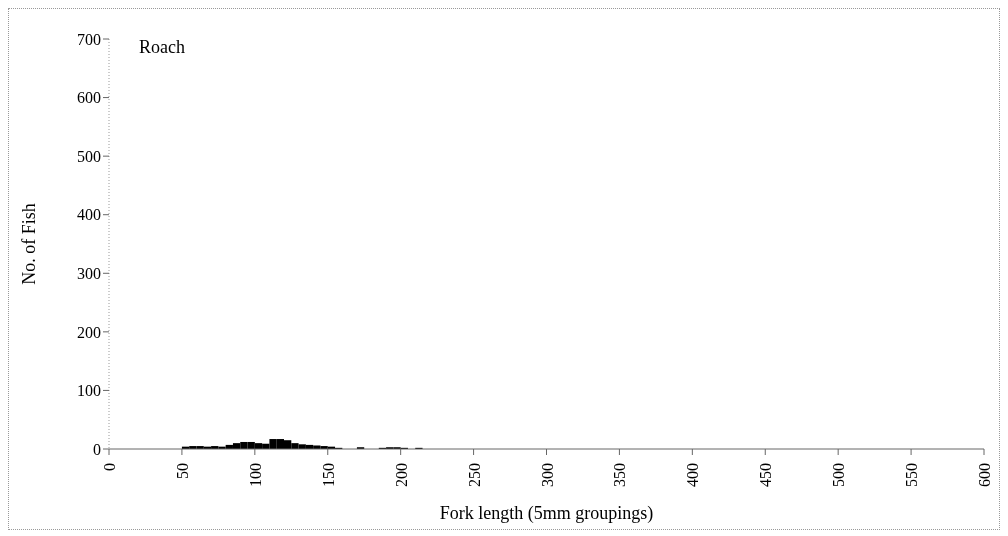 The width and height of the screenshot is (1008, 536). I want to click on x-tick-label: 600, so click(984, 475).